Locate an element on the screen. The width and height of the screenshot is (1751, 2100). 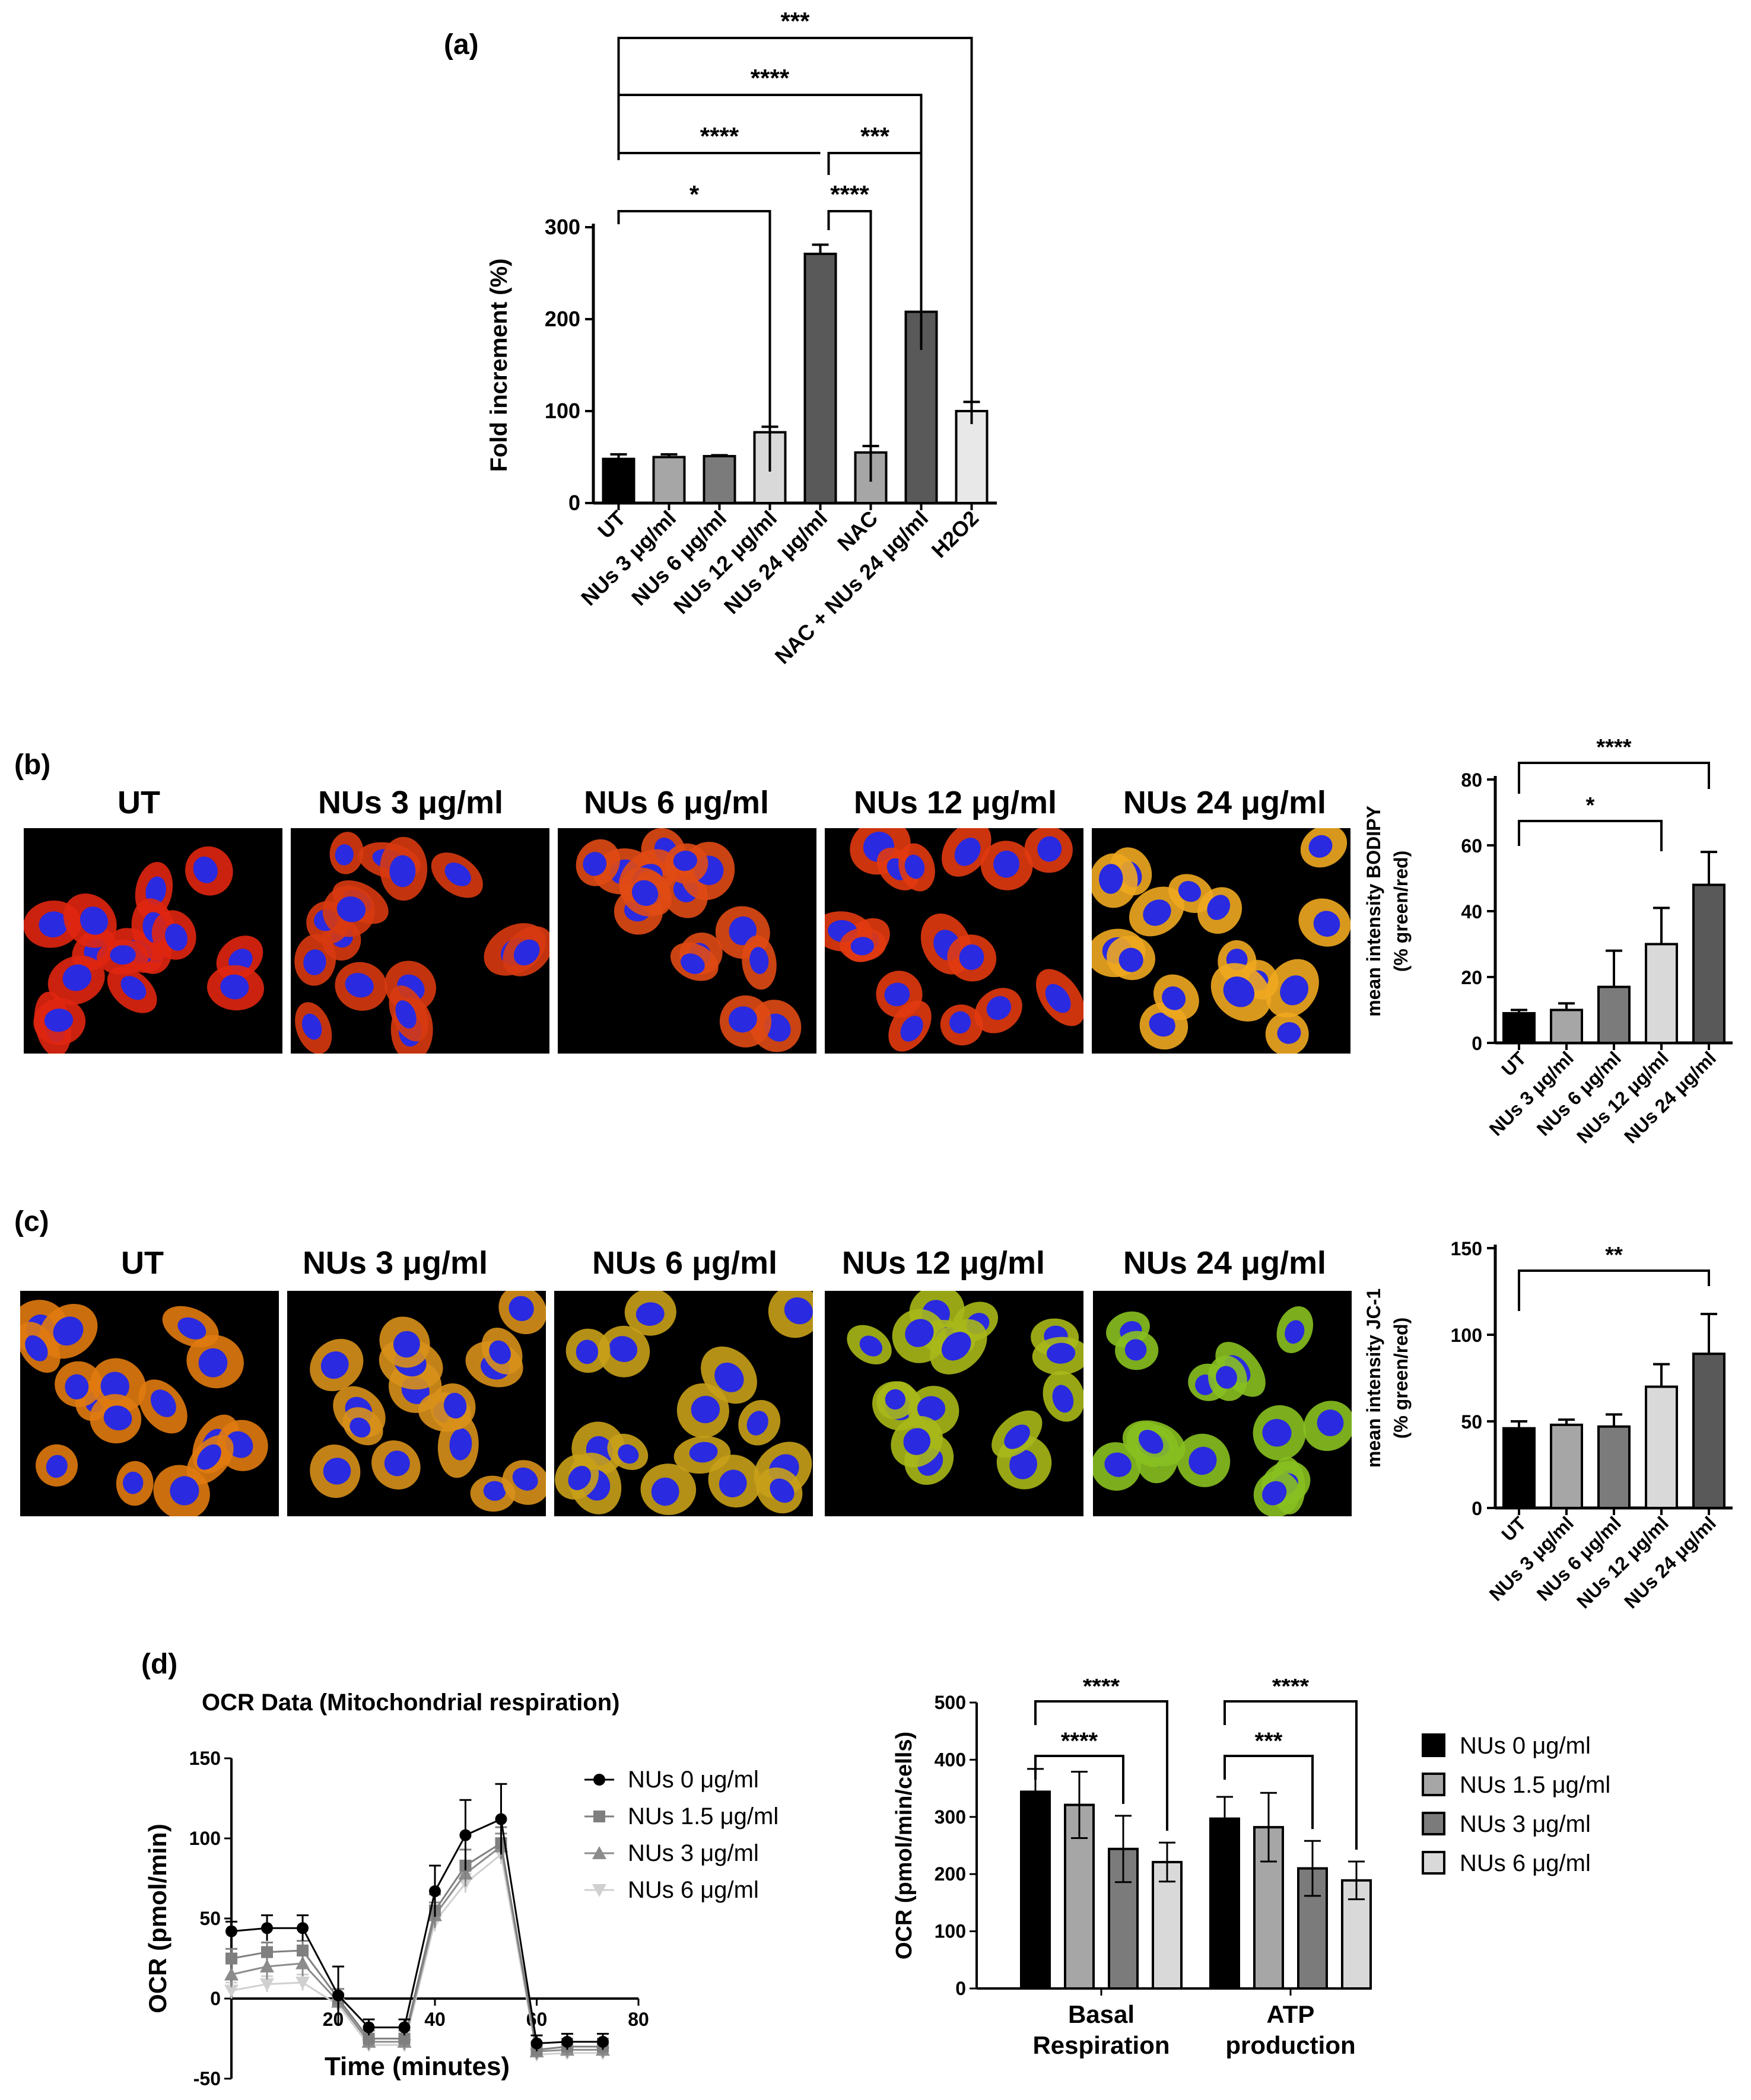
ocr-line-title: OCR Data (Mitochondrial respiration) is located at coordinates (411, 1702).